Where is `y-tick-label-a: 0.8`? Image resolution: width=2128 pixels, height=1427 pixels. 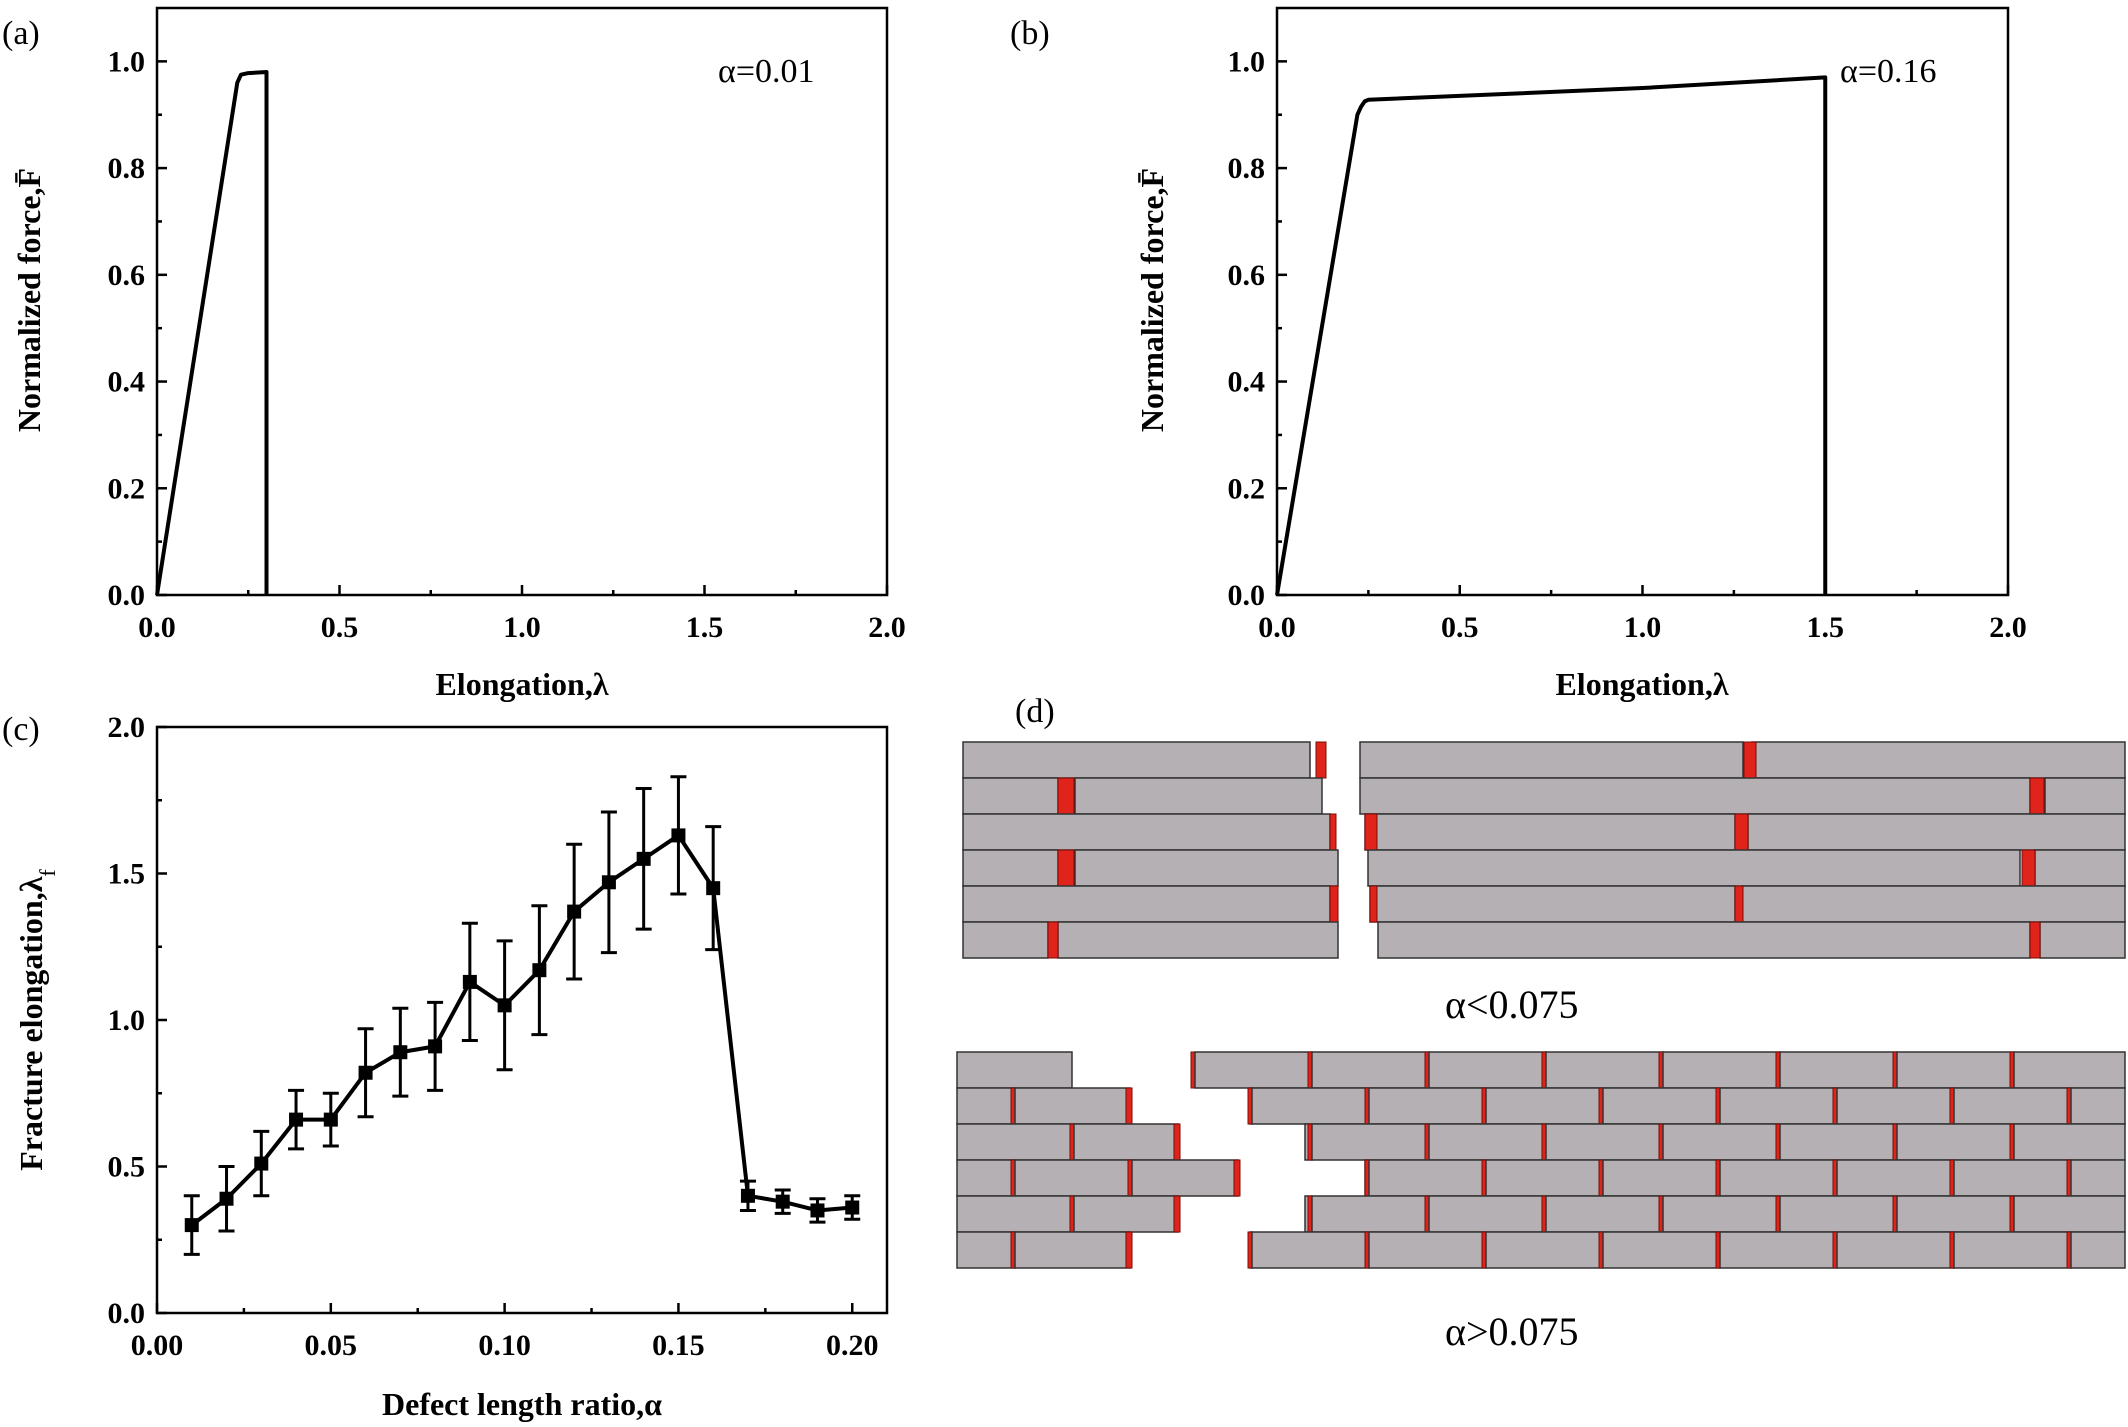 y-tick-label-a: 0.8 is located at coordinates (127, 168).